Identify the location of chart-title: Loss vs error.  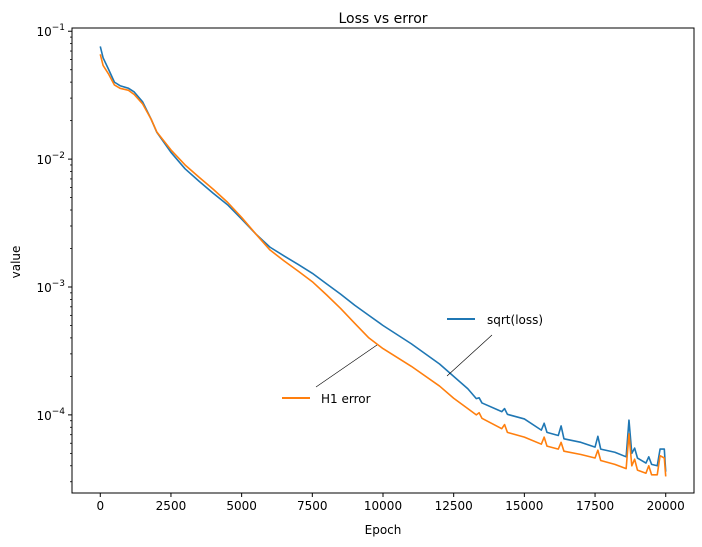
(382, 19).